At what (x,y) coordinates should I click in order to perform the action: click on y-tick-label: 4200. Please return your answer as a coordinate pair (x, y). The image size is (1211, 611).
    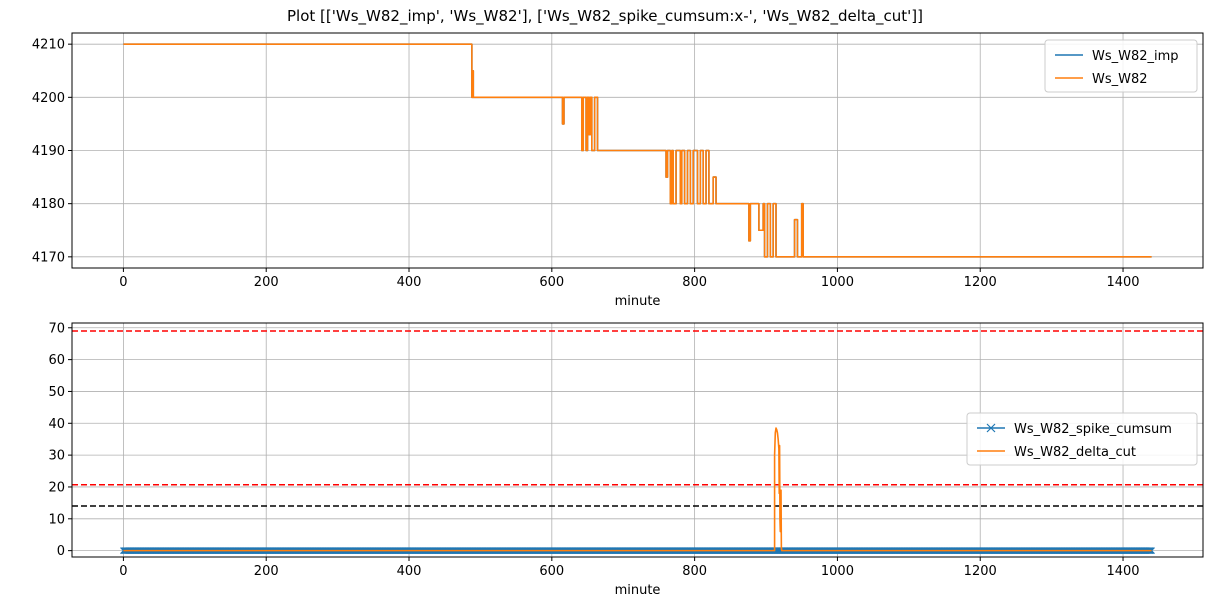
    Looking at the image, I should click on (48, 98).